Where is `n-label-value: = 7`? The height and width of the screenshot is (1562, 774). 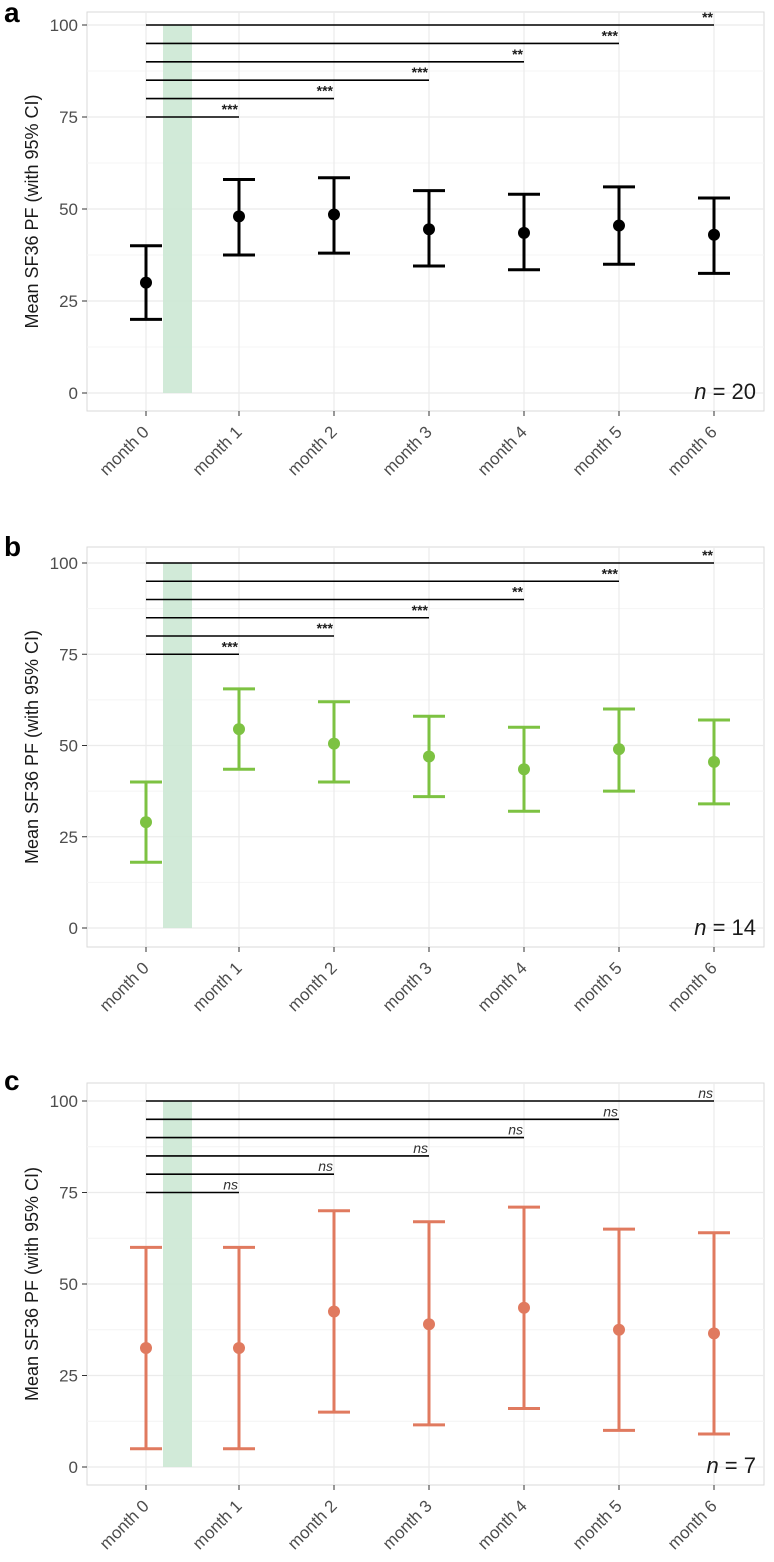 n-label-value: = 7 is located at coordinates (737, 1465).